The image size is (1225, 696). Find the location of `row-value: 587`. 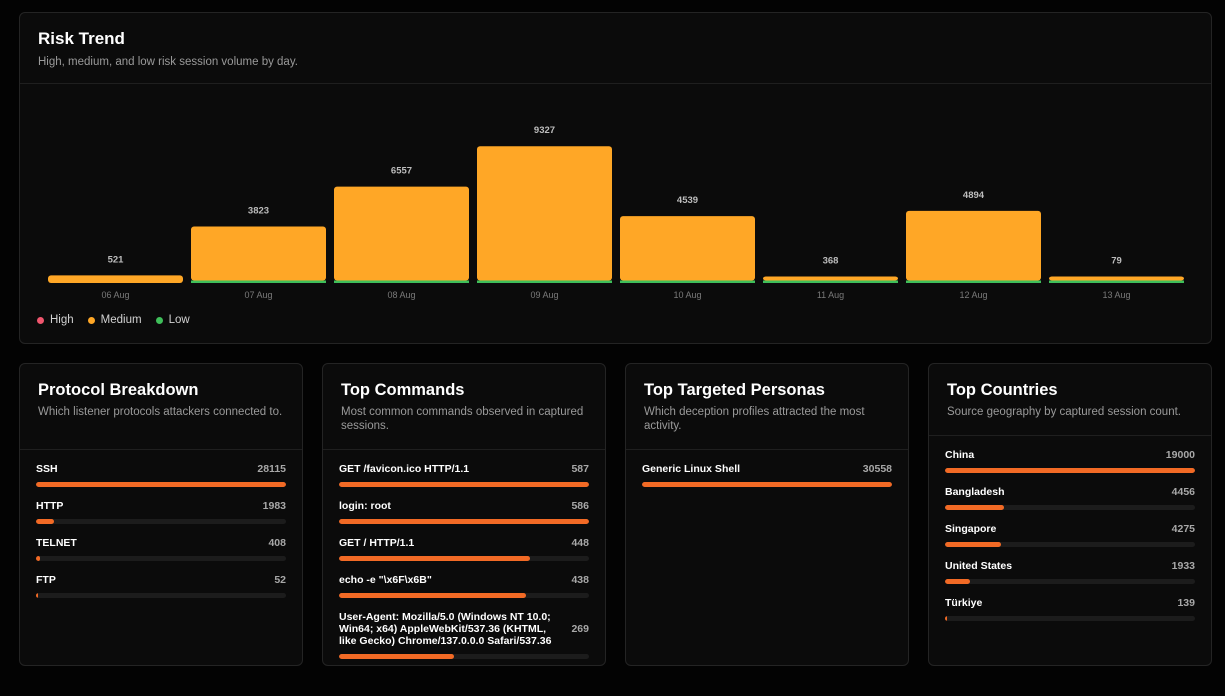

row-value: 587 is located at coordinates (580, 469).